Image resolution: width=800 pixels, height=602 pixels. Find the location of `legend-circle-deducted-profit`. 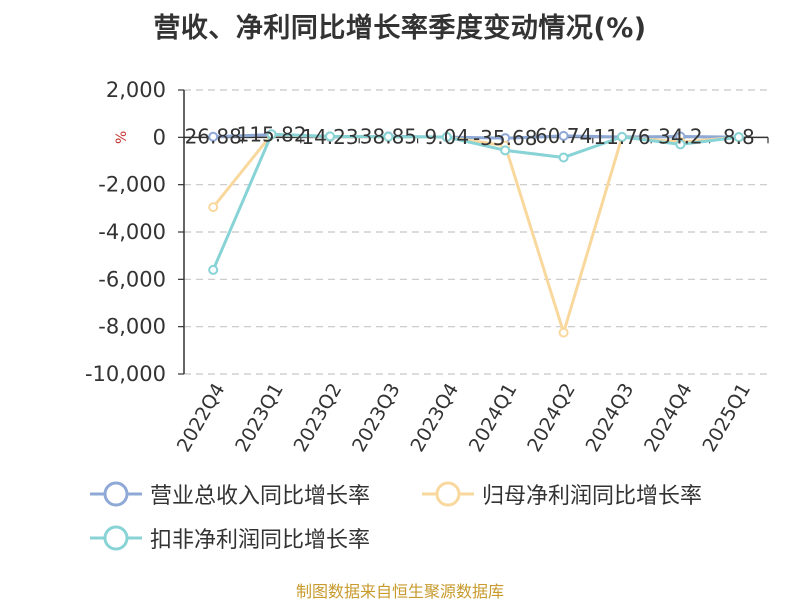

legend-circle-deducted-profit is located at coordinates (116, 538).